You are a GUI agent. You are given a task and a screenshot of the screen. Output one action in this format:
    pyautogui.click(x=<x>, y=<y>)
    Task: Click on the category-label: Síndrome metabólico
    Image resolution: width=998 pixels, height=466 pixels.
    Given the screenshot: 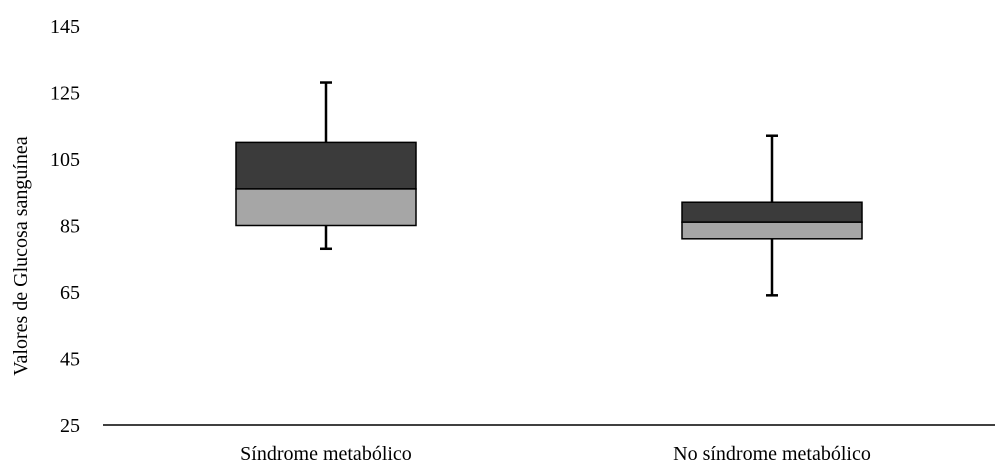 What is the action you would take?
    pyautogui.click(x=326, y=454)
    